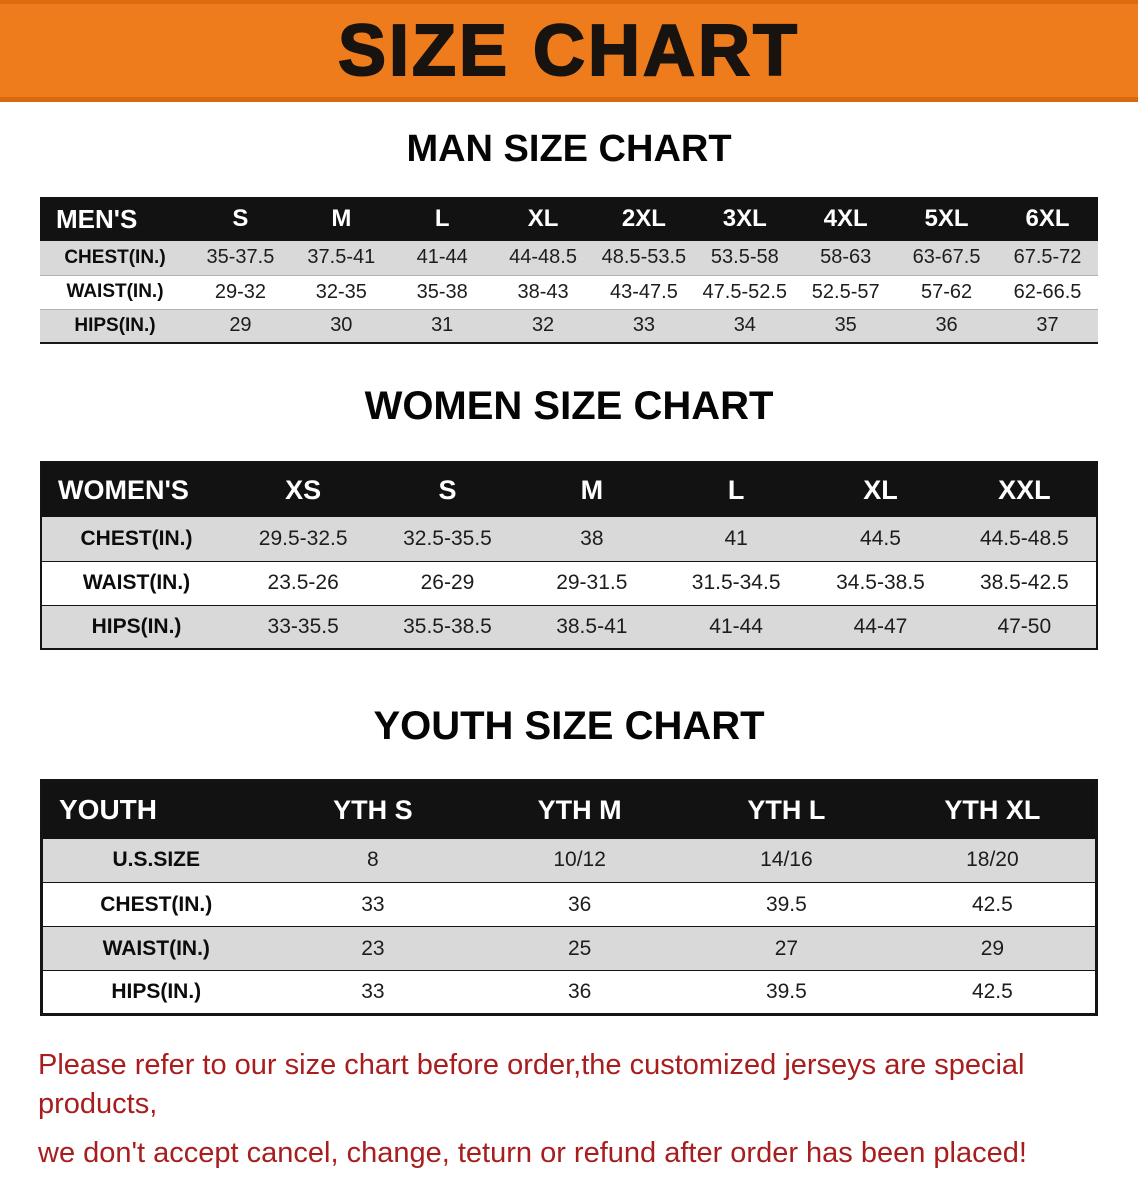 The height and width of the screenshot is (1183, 1138). What do you see at coordinates (569, 489) in the screenshot?
I see `table-header-row: WOMEN'S XS S M L XL XXL` at bounding box center [569, 489].